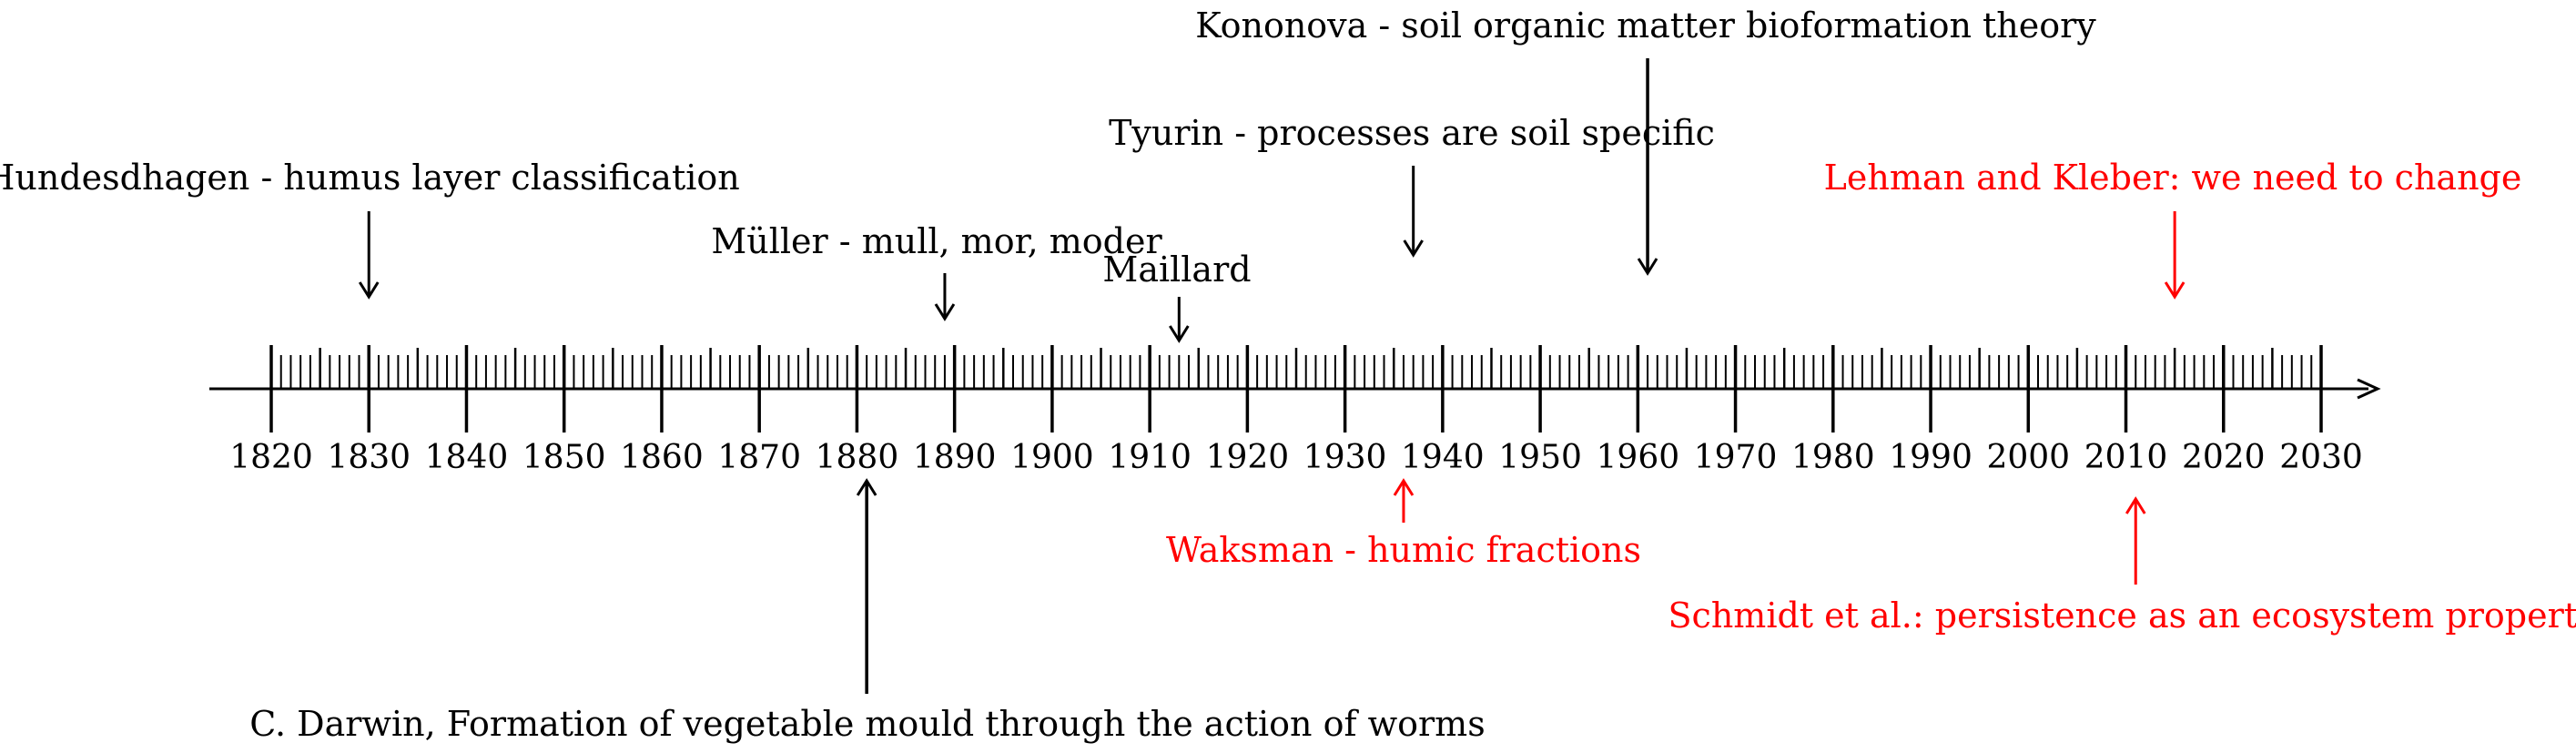 This screenshot has height=753, width=2576. I want to click on lehman-kleber-arrowhead-icon, so click(2175, 290).